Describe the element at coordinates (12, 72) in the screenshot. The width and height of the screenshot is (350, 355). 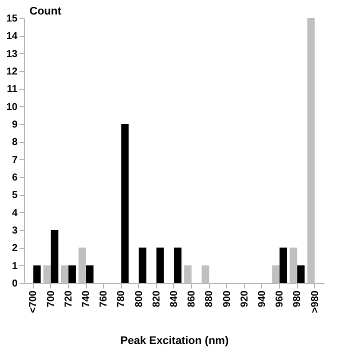
I see `y-tick-label: 12` at that location.